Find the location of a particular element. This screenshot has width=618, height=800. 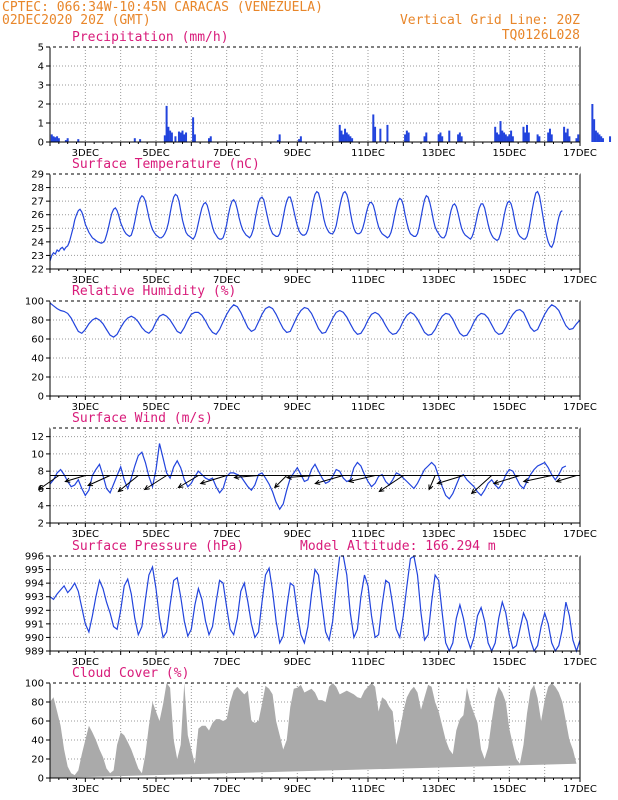

y-tick-label: 40 is located at coordinates (37, 741).